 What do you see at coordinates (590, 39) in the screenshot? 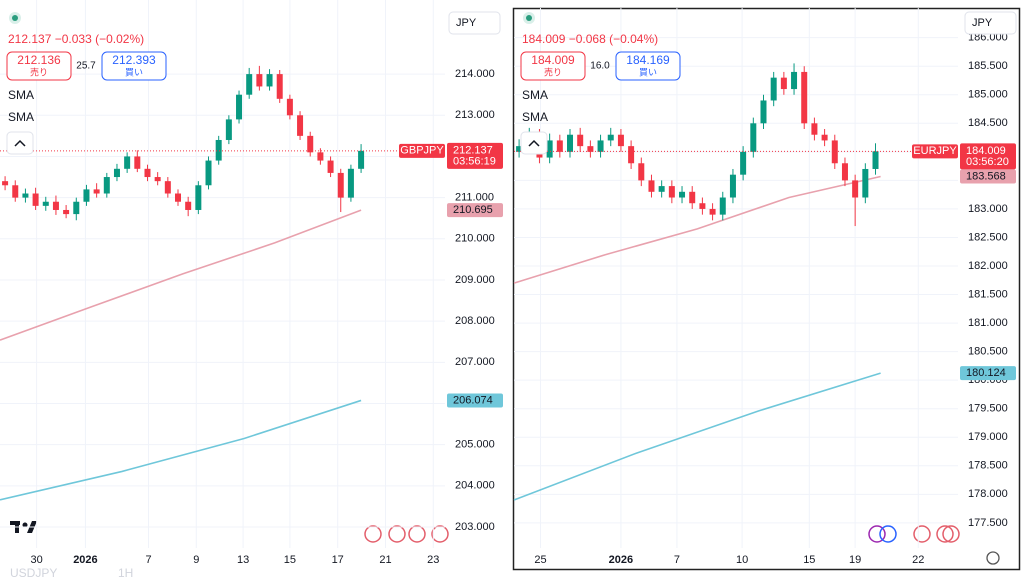
I see `quote-text: 184.009 −0.068 (−0.04%)` at bounding box center [590, 39].